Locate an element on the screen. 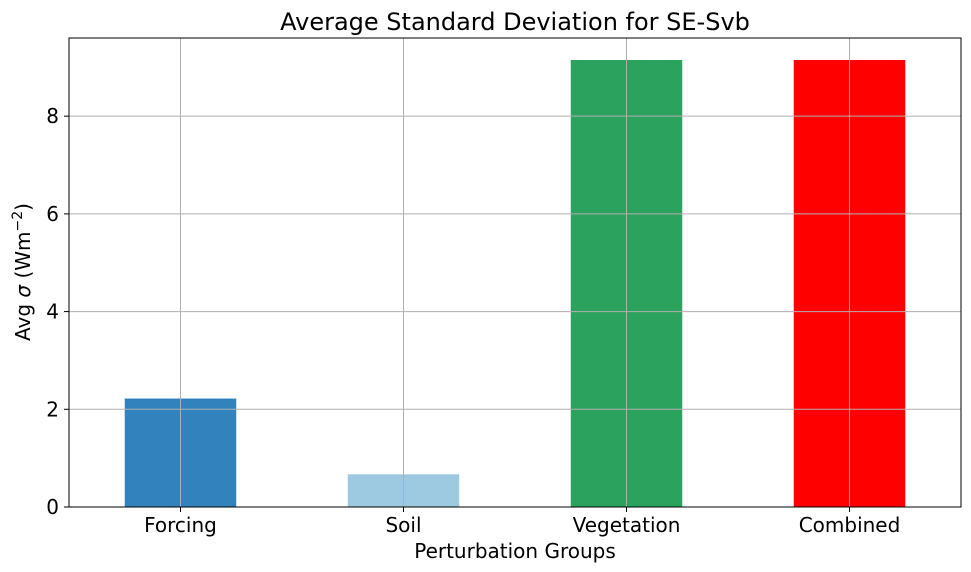 This screenshot has height=572, width=971. x-tick-label: Soil is located at coordinates (403, 525).